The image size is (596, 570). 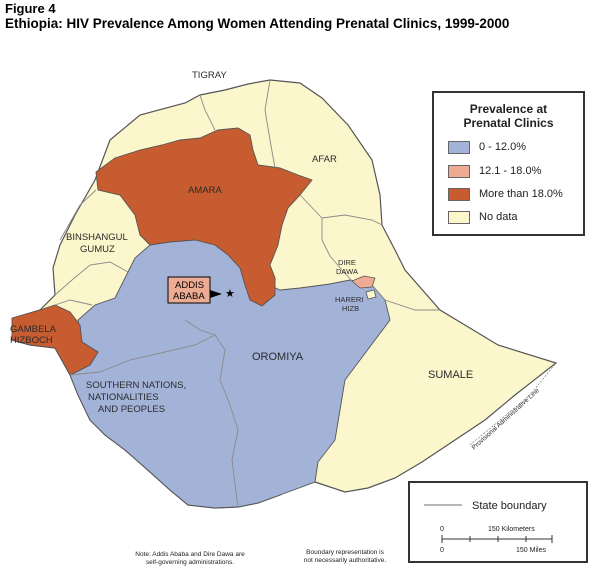 What do you see at coordinates (510, 171) in the screenshot?
I see `legend-label-mid: 12.1 - 18.0%` at bounding box center [510, 171].